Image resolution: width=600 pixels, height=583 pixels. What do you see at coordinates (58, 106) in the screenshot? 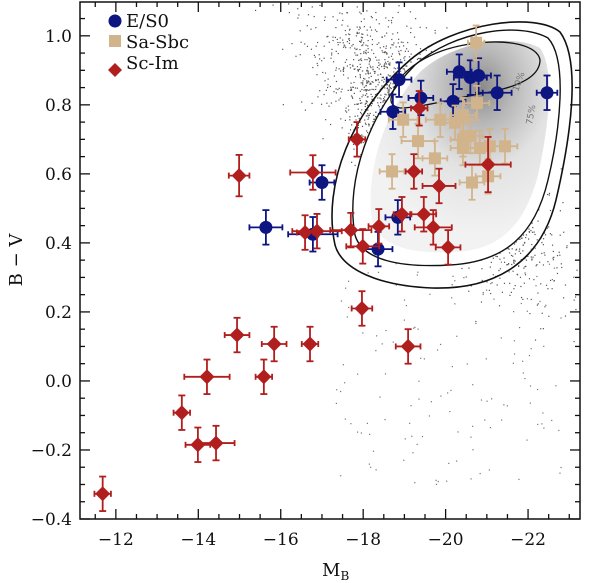
I see `y-tick-label: 0.8` at bounding box center [58, 106].